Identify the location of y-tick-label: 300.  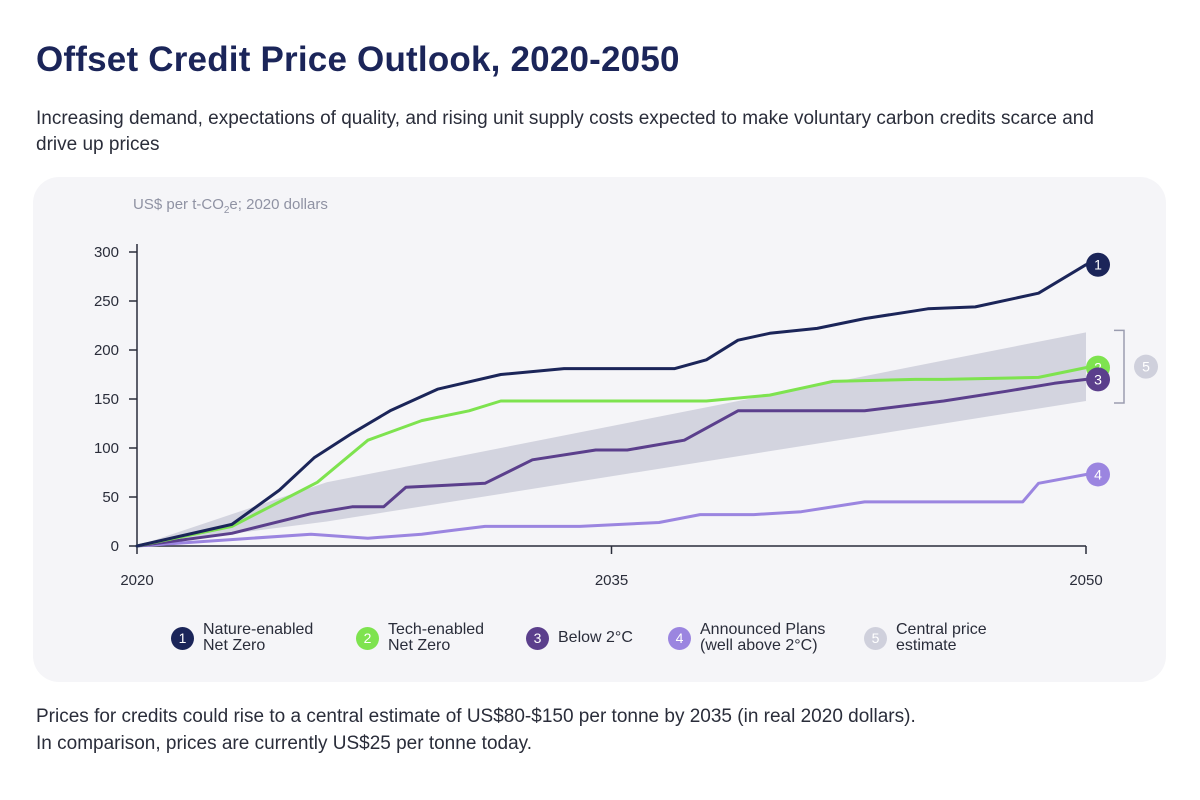
(106, 252).